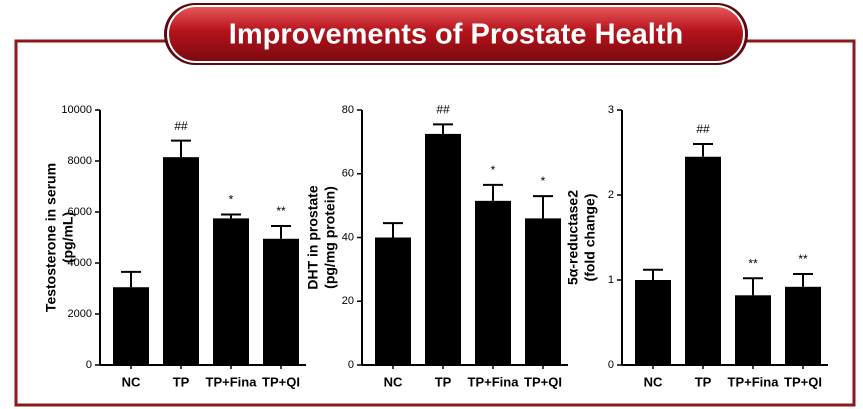 This screenshot has width=863, height=409. I want to click on y-axis-label: (pg/mg protein), so click(330, 237).